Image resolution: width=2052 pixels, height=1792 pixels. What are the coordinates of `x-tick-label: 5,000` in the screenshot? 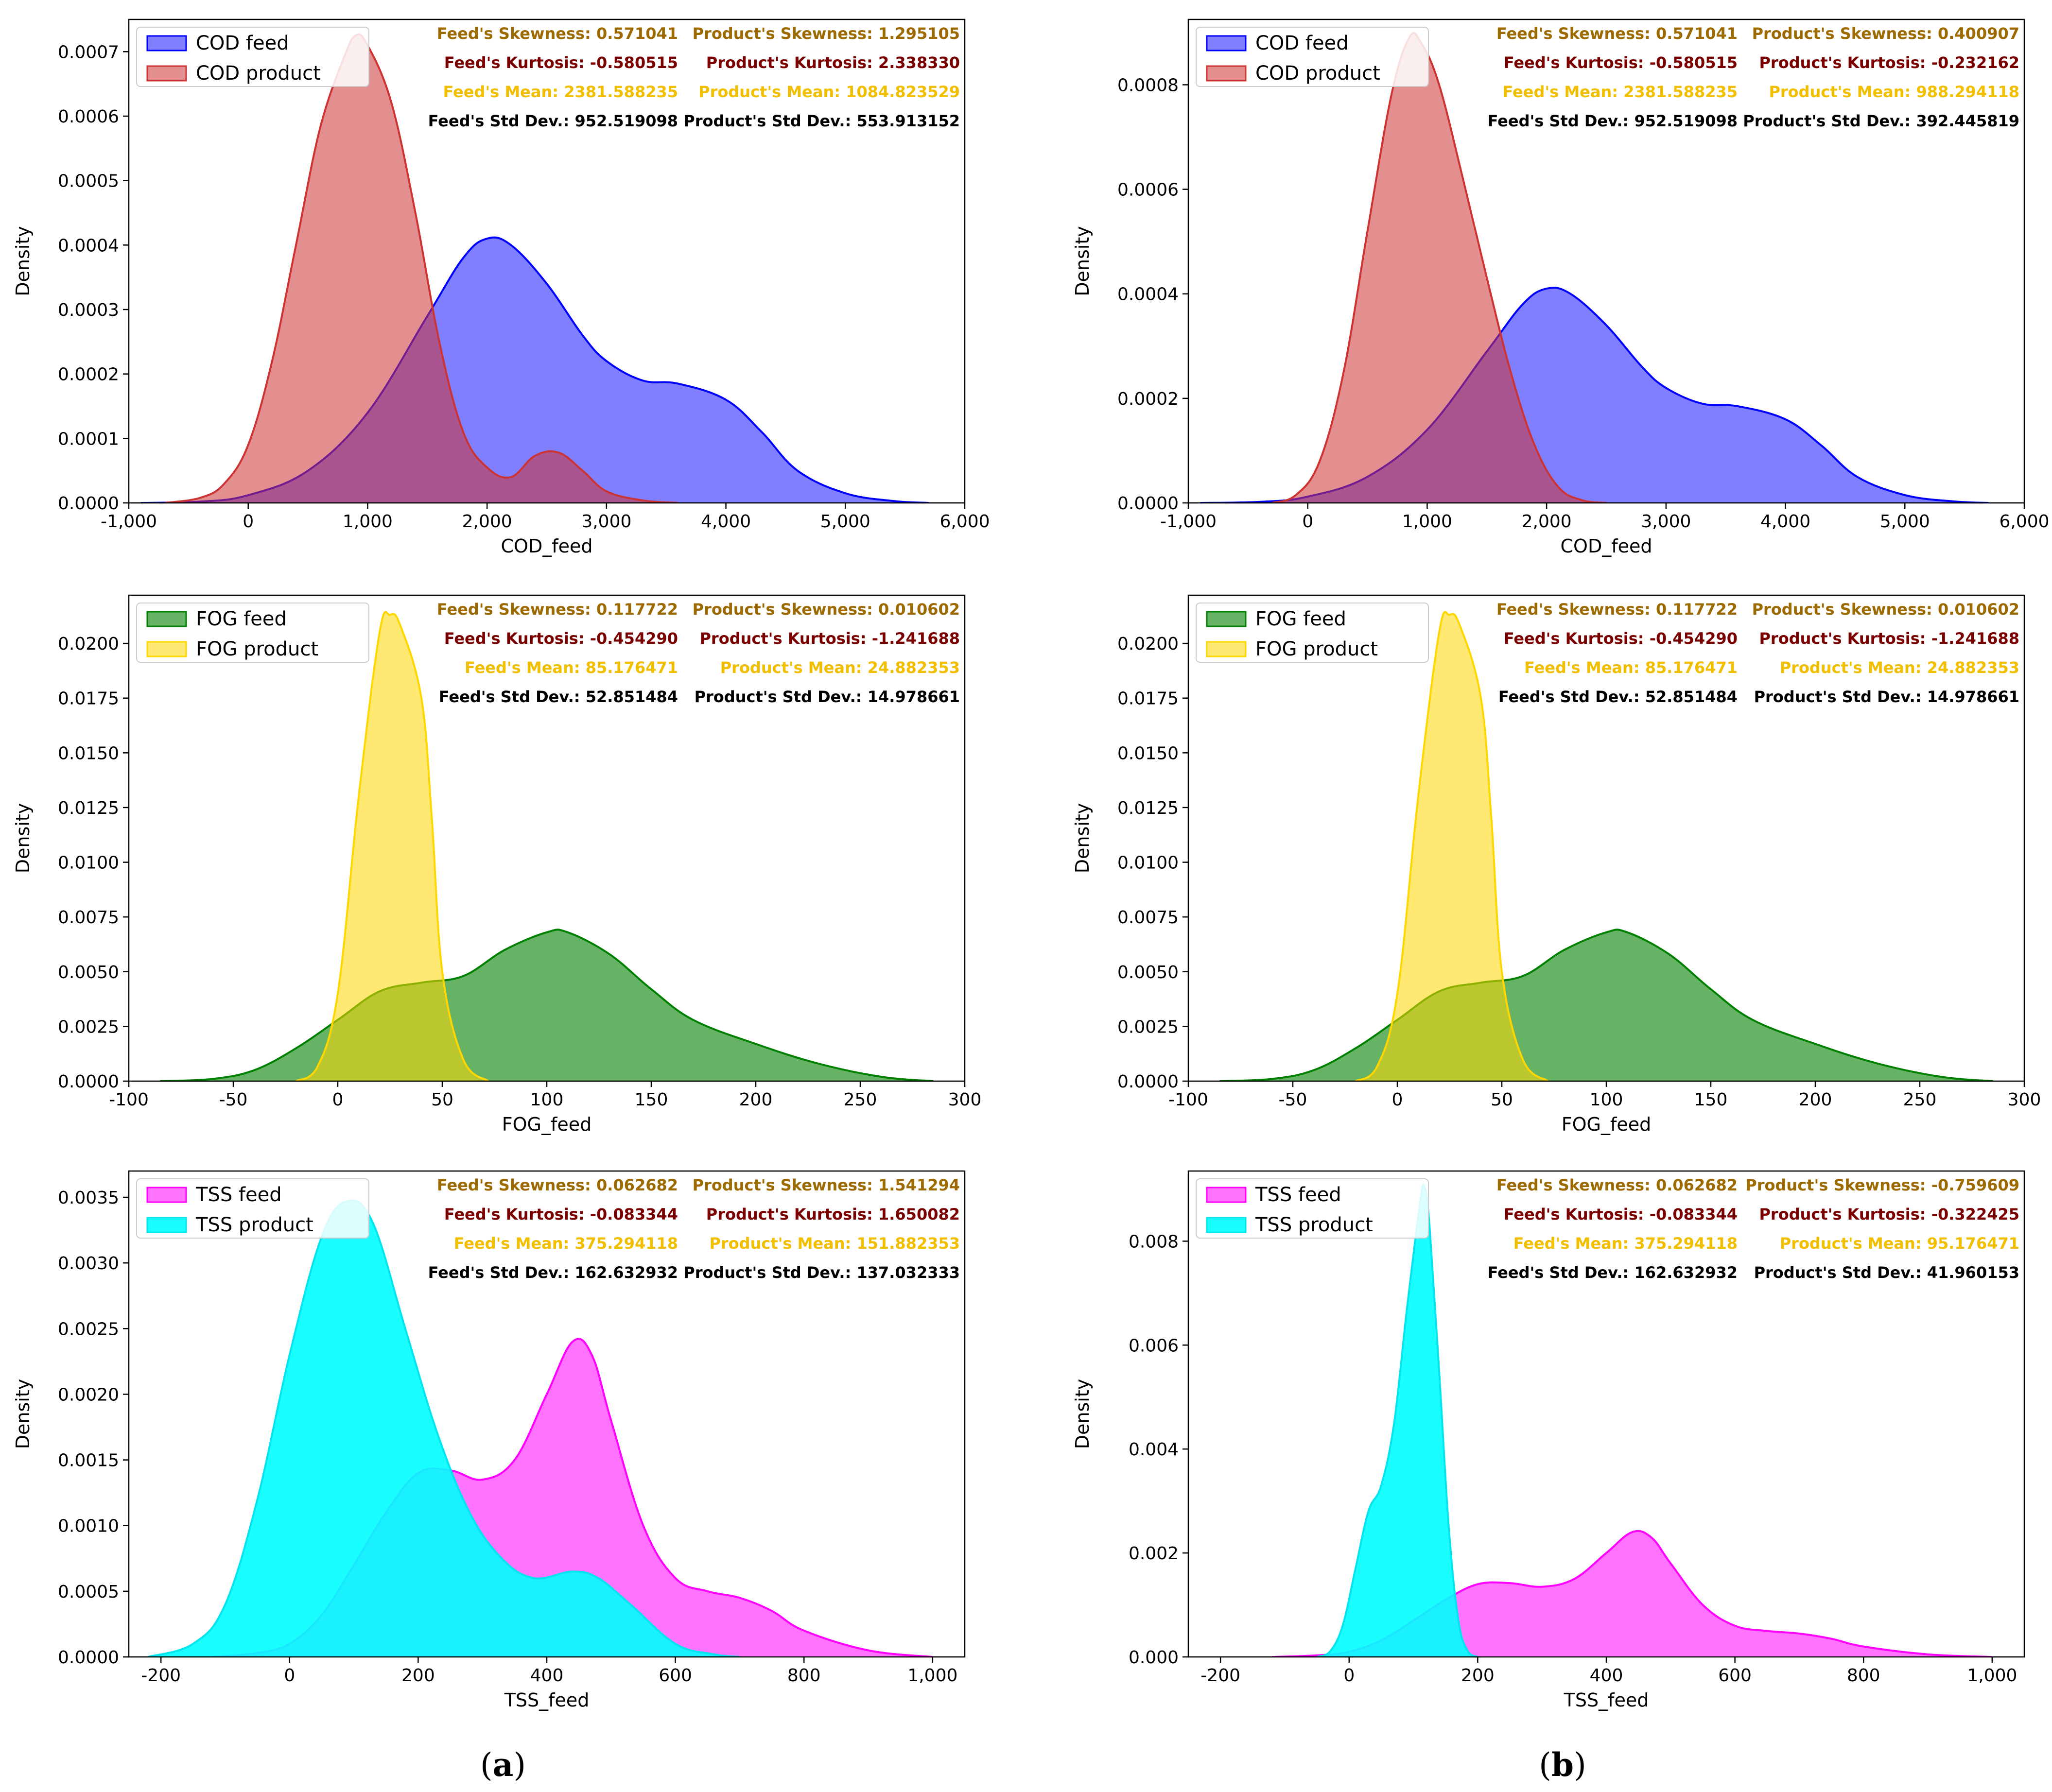 It's located at (1905, 522).